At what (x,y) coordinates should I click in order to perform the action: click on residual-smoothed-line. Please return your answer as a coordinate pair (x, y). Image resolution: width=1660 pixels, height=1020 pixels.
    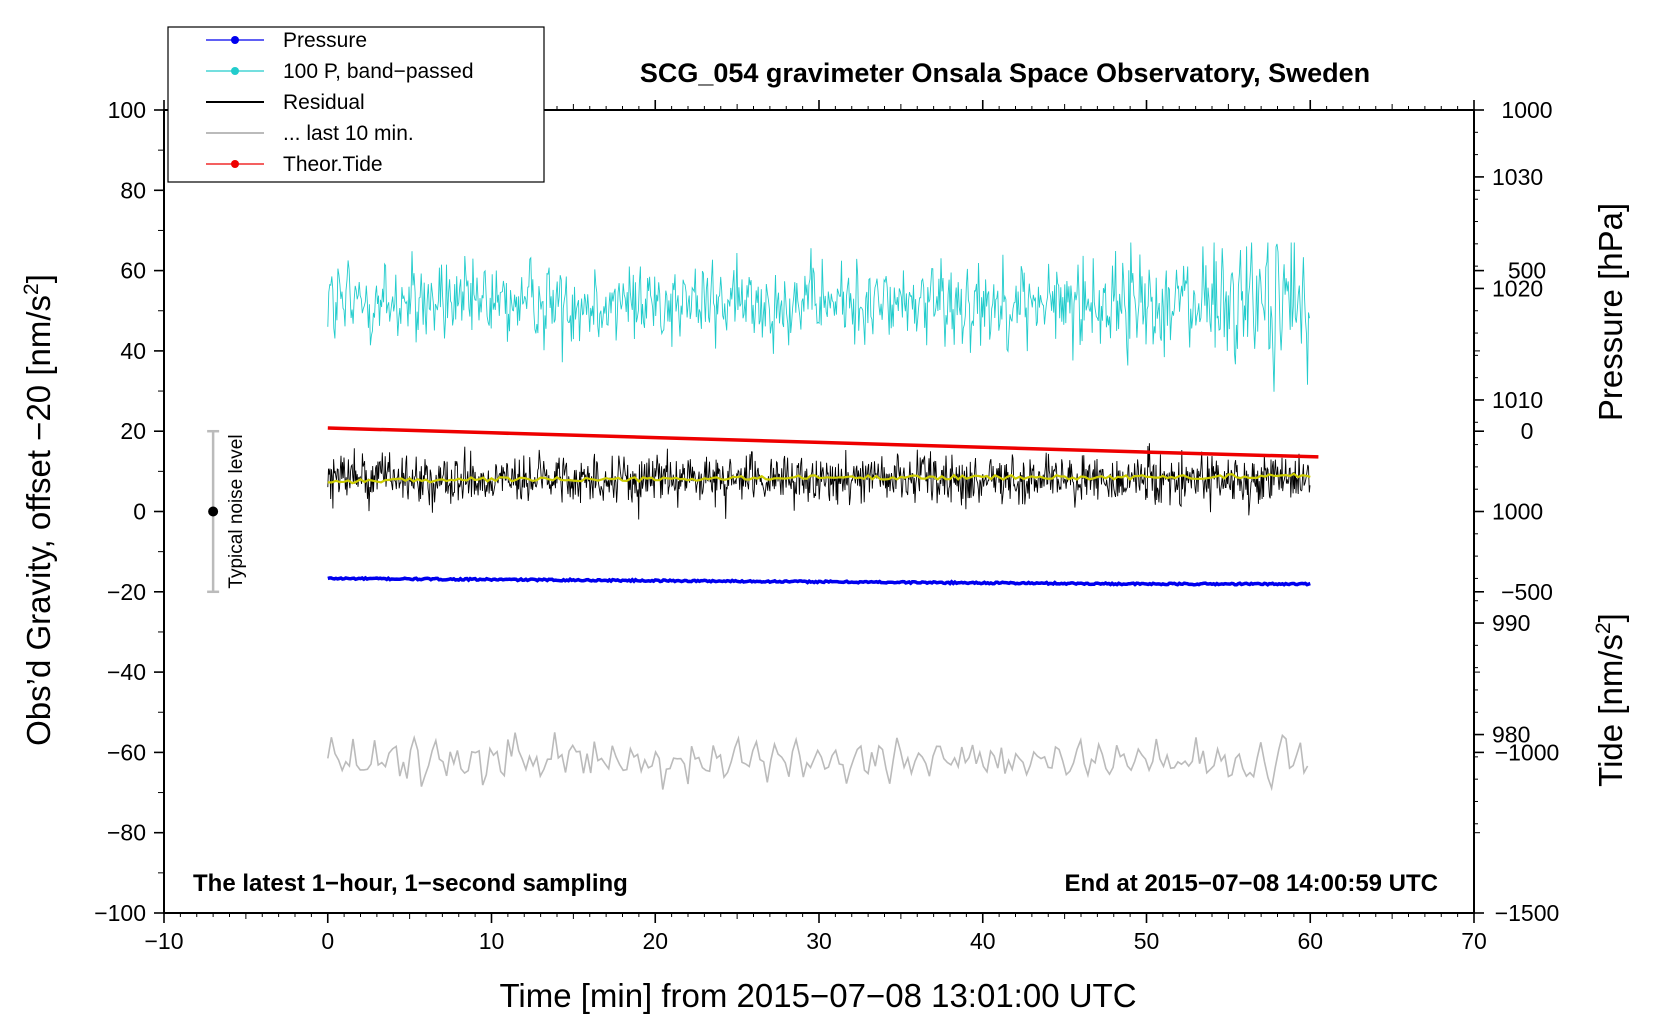
    Looking at the image, I should click on (819, 478).